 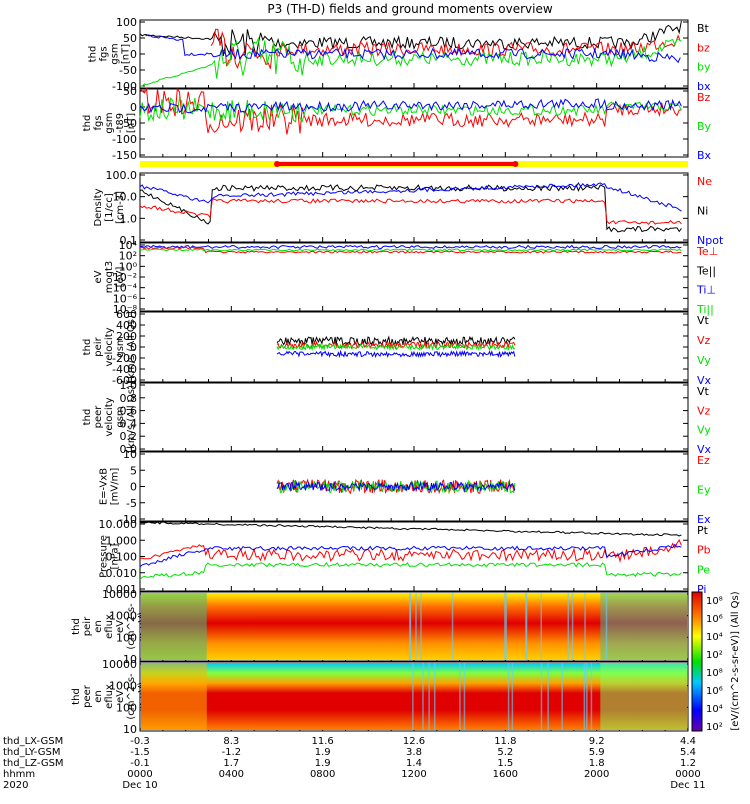 What do you see at coordinates (140, 763) in the screenshot?
I see `ephemeris-value: -0.1` at bounding box center [140, 763].